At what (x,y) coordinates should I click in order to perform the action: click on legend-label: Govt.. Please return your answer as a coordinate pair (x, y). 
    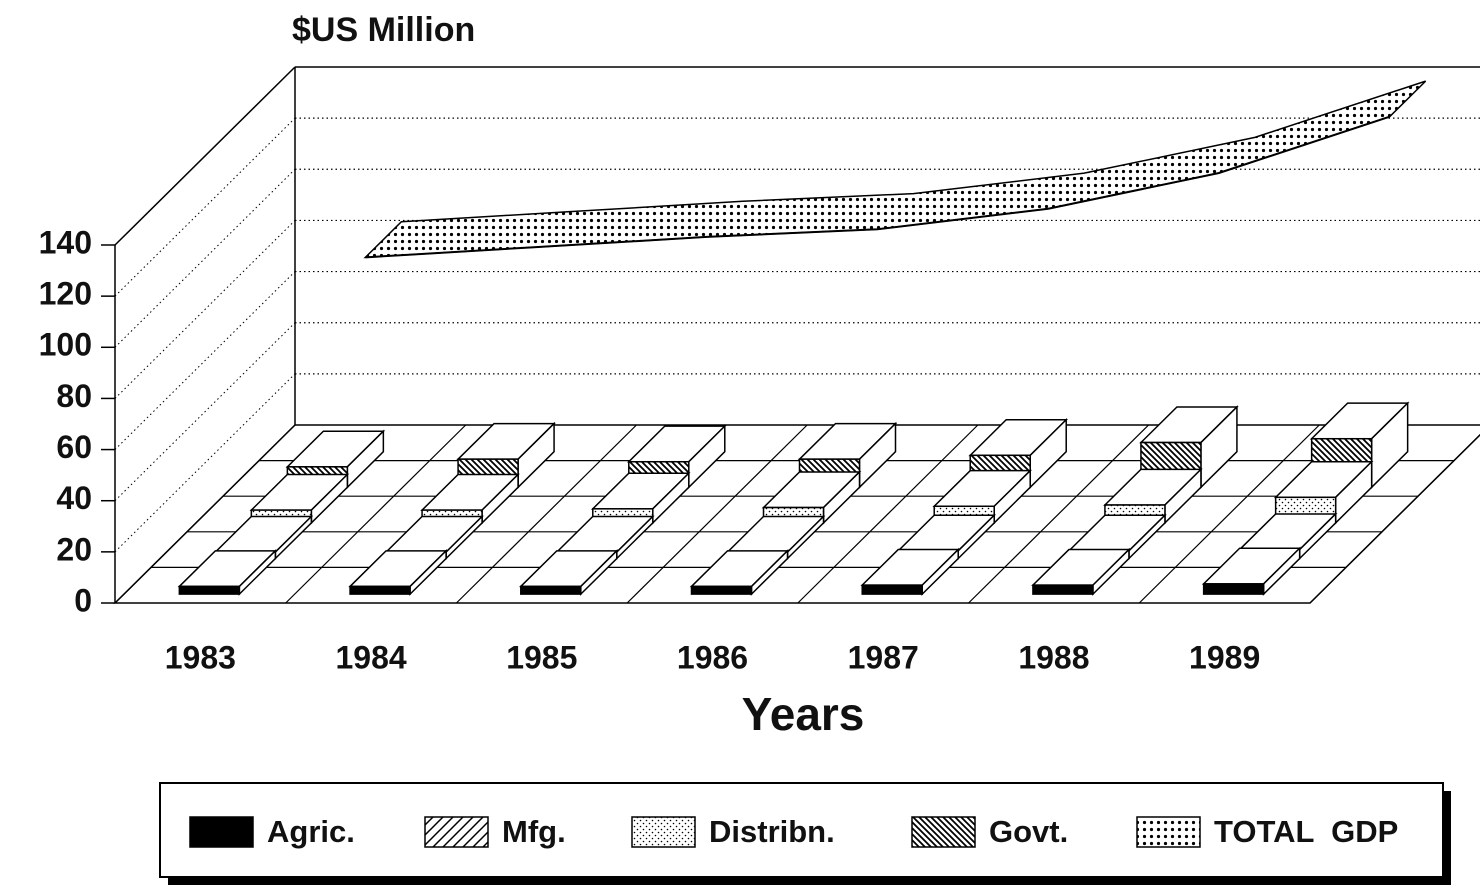
    Looking at the image, I should click on (1028, 831).